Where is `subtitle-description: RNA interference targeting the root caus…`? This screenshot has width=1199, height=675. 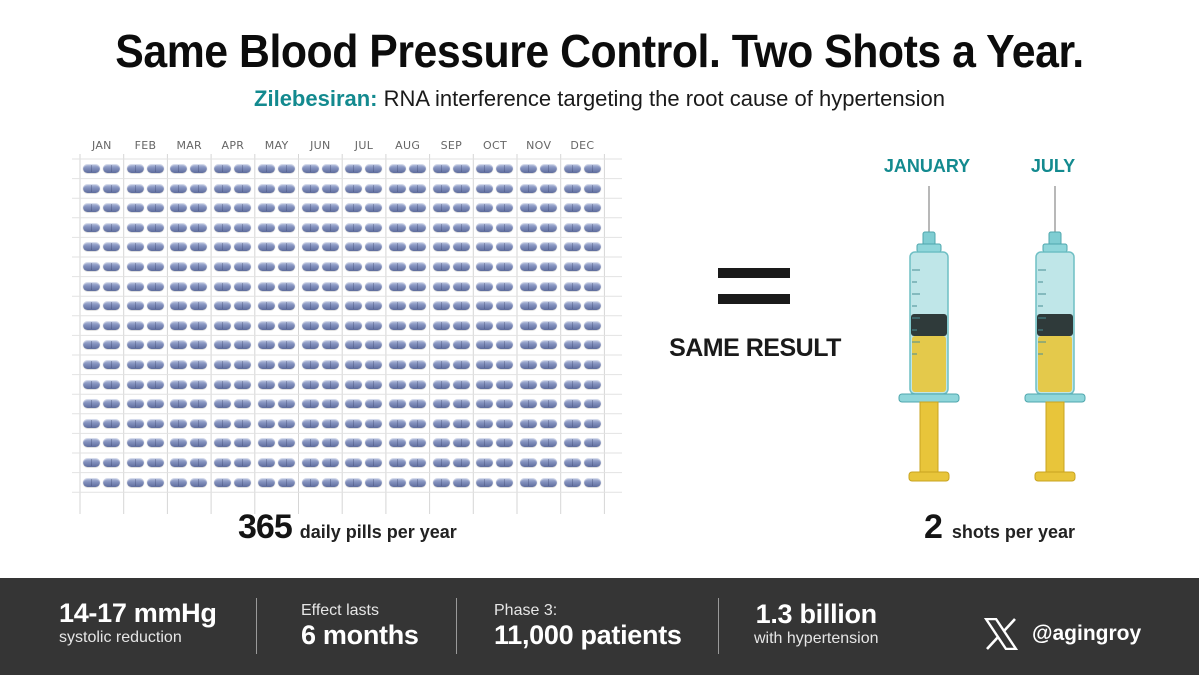
subtitle-description: RNA interference targeting the root caus… is located at coordinates (661, 98).